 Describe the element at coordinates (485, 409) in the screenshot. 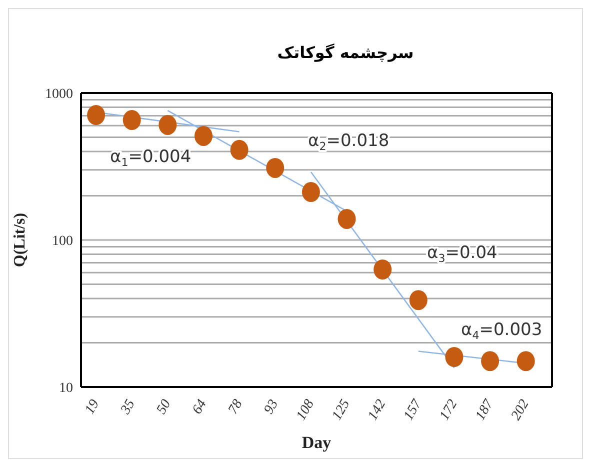

I see `x-tick-label: 187` at that location.